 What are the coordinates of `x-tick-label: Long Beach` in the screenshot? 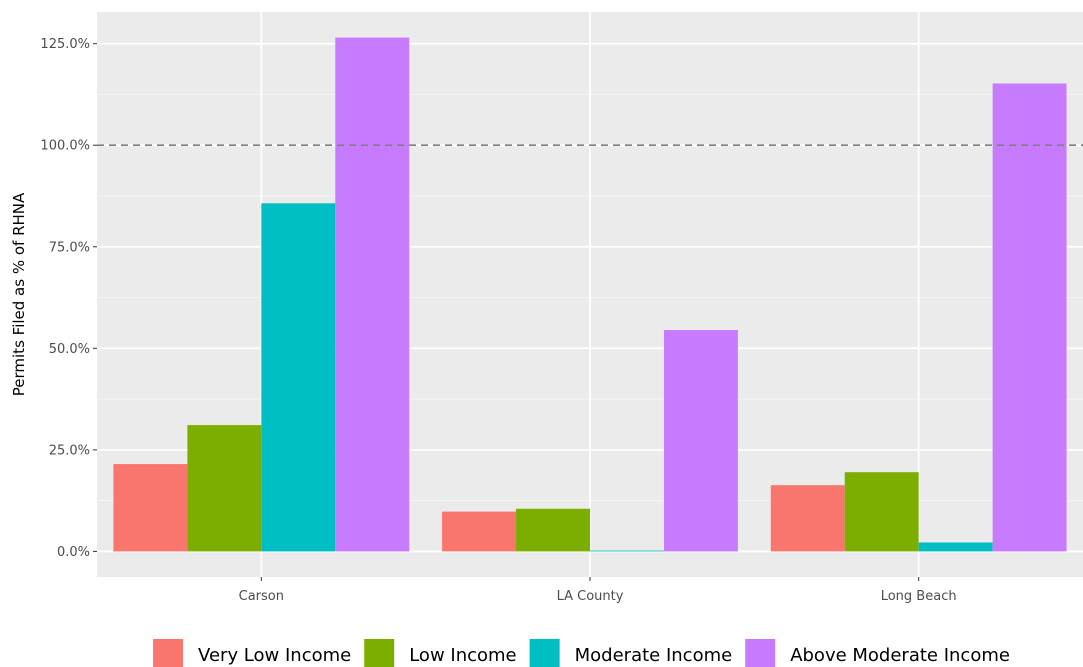 It's located at (919, 596).